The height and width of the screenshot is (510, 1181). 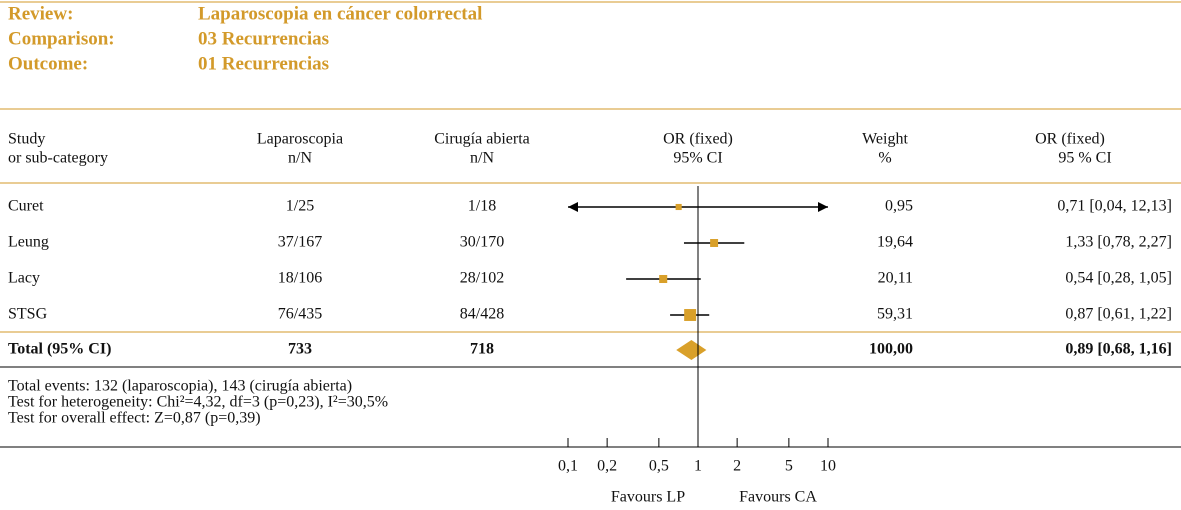 What do you see at coordinates (607, 466) in the screenshot?
I see `x-tick-label: 0,2` at bounding box center [607, 466].